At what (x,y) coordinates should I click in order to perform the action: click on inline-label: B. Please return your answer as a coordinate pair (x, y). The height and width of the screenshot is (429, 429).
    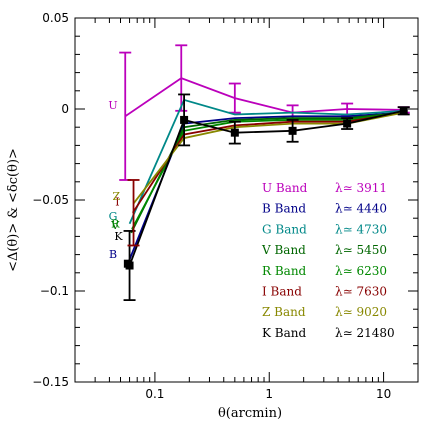
    Looking at the image, I should click on (113, 254).